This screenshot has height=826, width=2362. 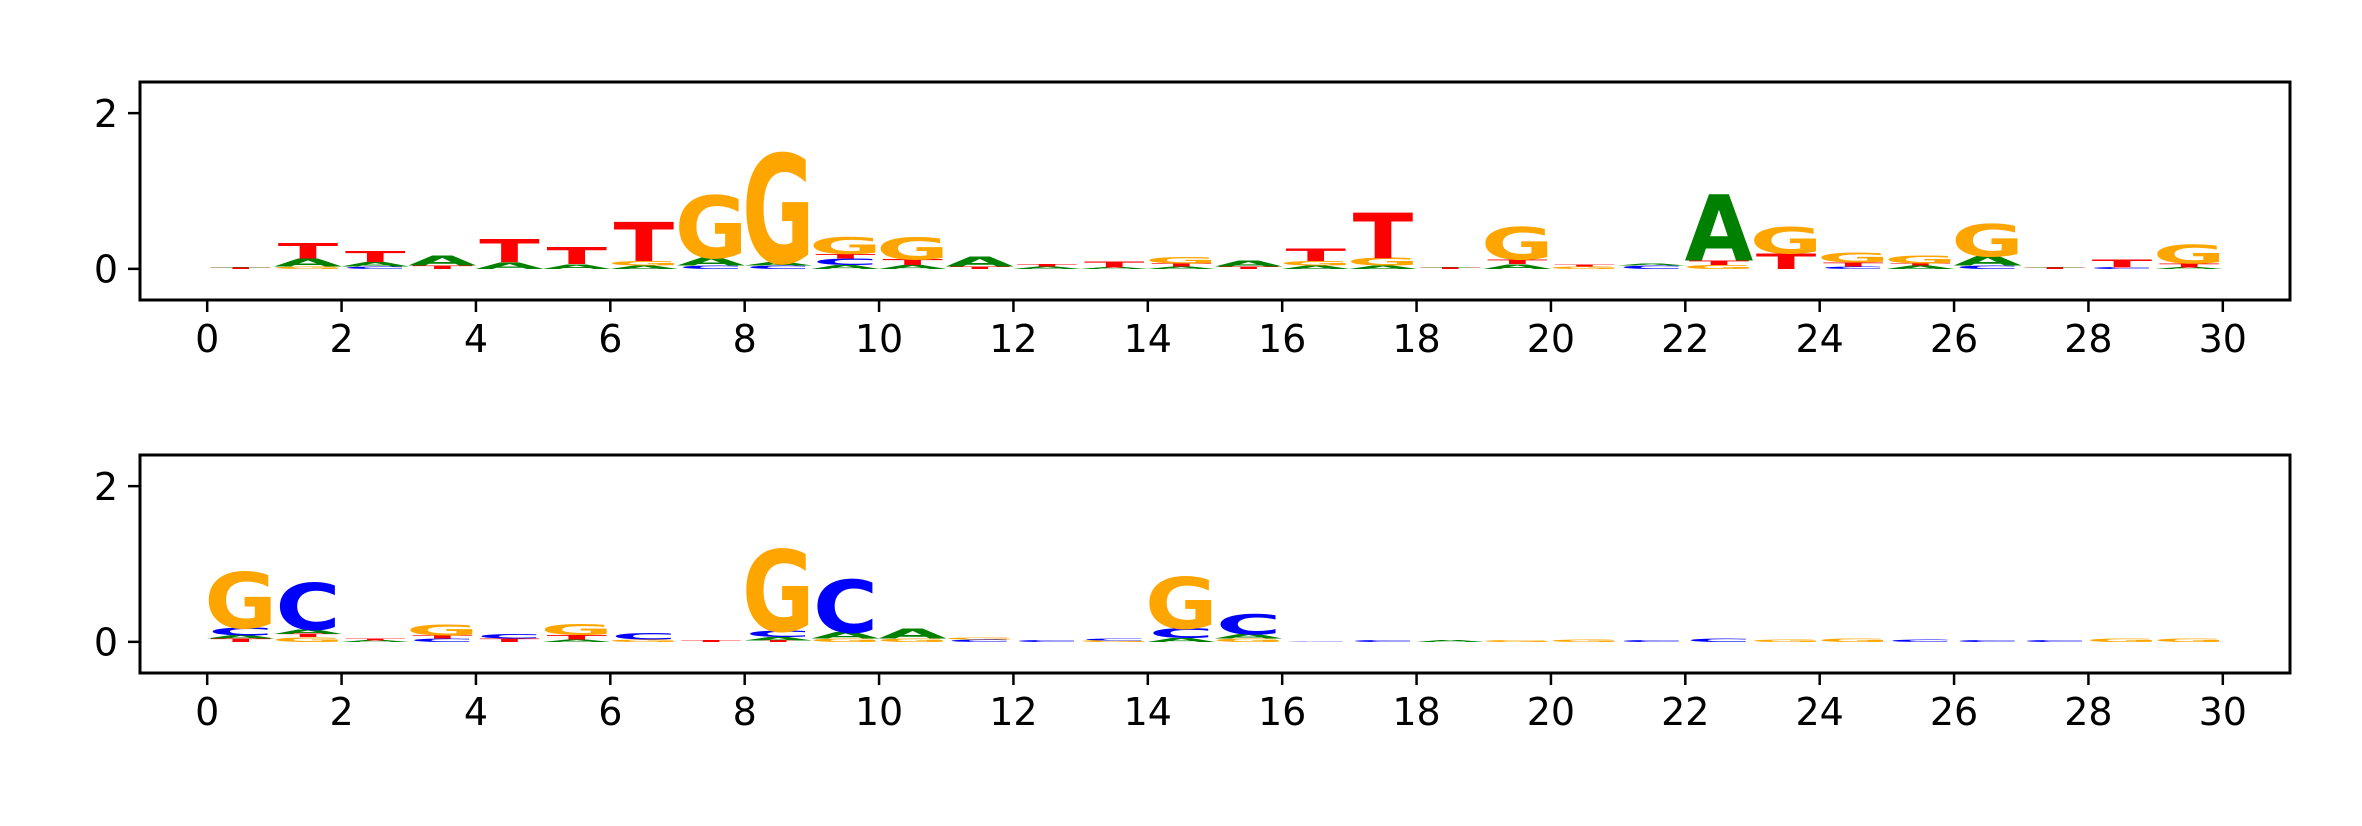 What do you see at coordinates (476, 339) in the screenshot?
I see `x-tick-label: 4` at bounding box center [476, 339].